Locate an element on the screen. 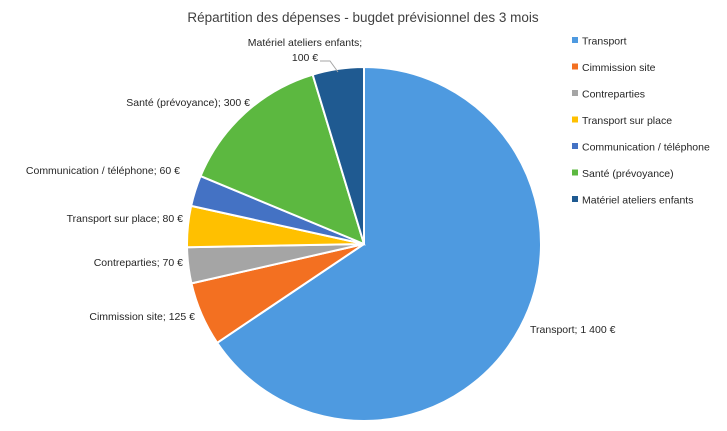 This screenshot has height=431, width=727. leader-lines is located at coordinates (329, 66).